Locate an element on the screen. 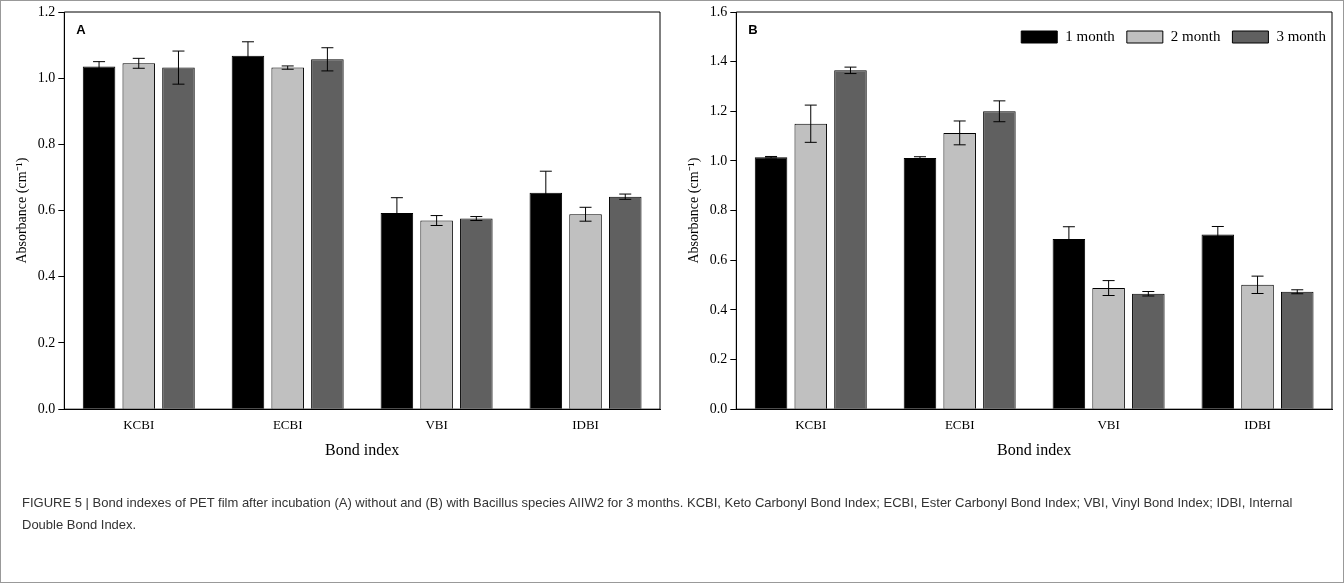 The width and height of the screenshot is (1344, 583). annotation: B is located at coordinates (753, 30).